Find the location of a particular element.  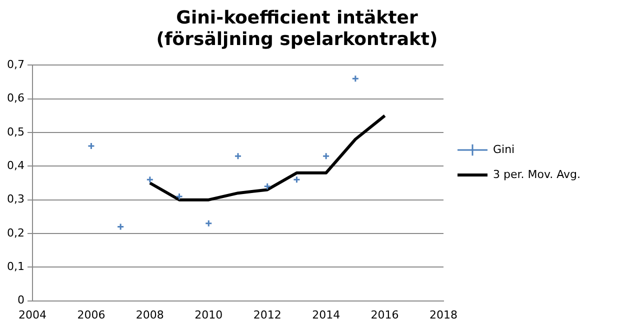

x-tick-label: 2010 is located at coordinates (208, 315).